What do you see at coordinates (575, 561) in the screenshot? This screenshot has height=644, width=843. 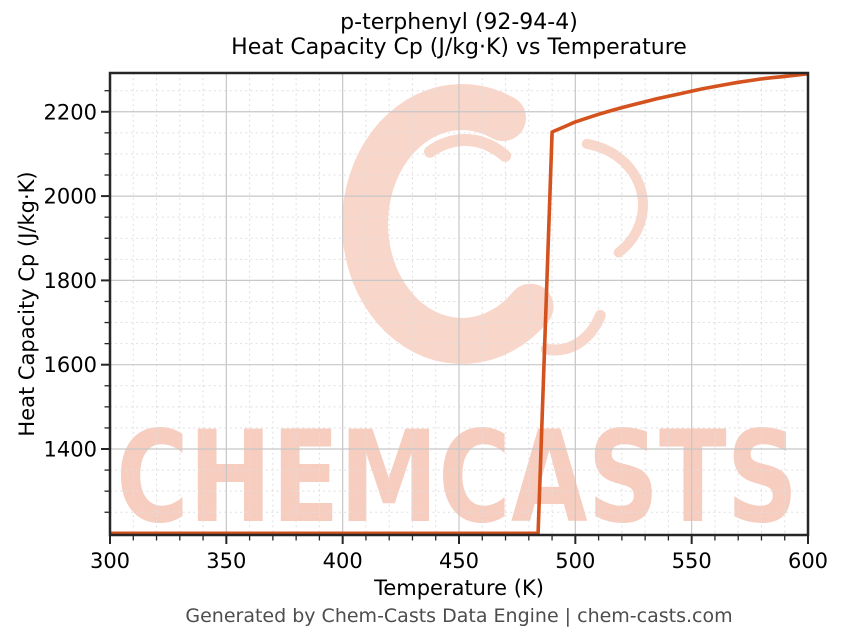 I see `x-tick-label: 500` at bounding box center [575, 561].